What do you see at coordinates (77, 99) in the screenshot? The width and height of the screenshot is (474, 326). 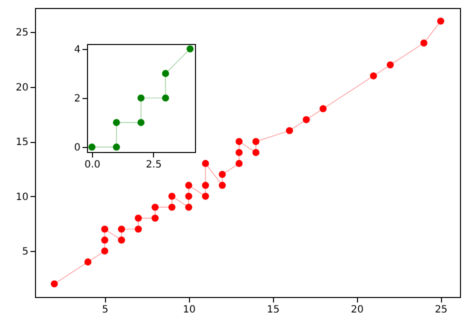 I see `y-tick-label: 2` at bounding box center [77, 99].